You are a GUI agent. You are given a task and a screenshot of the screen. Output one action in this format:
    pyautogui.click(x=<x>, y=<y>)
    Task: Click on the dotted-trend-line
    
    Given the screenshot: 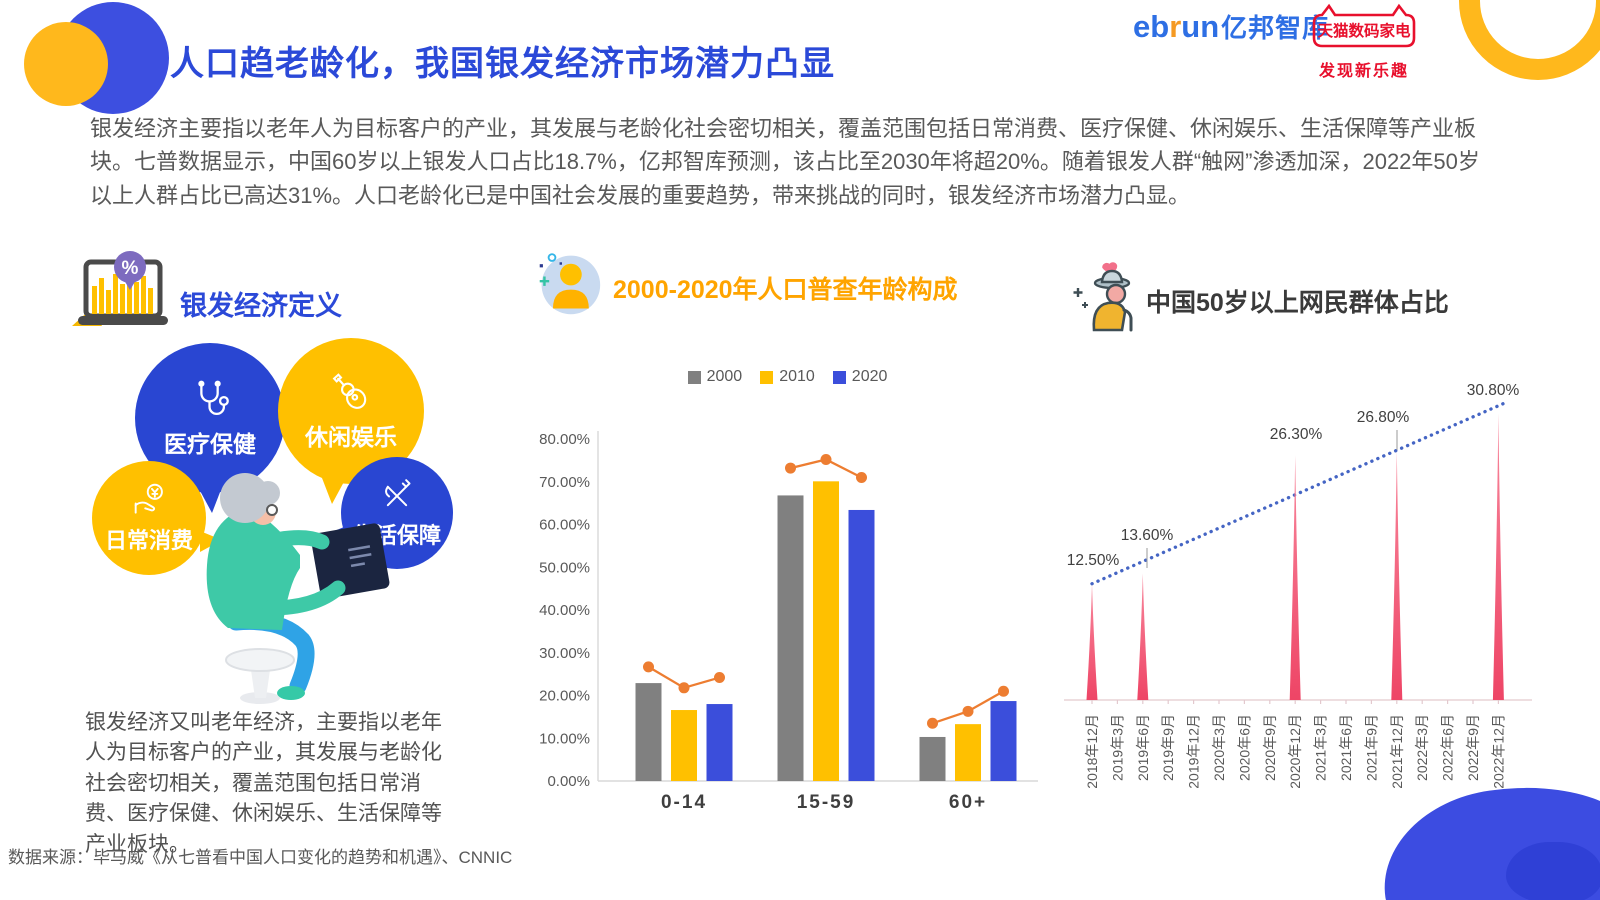 What is the action you would take?
    pyautogui.click(x=1299, y=493)
    